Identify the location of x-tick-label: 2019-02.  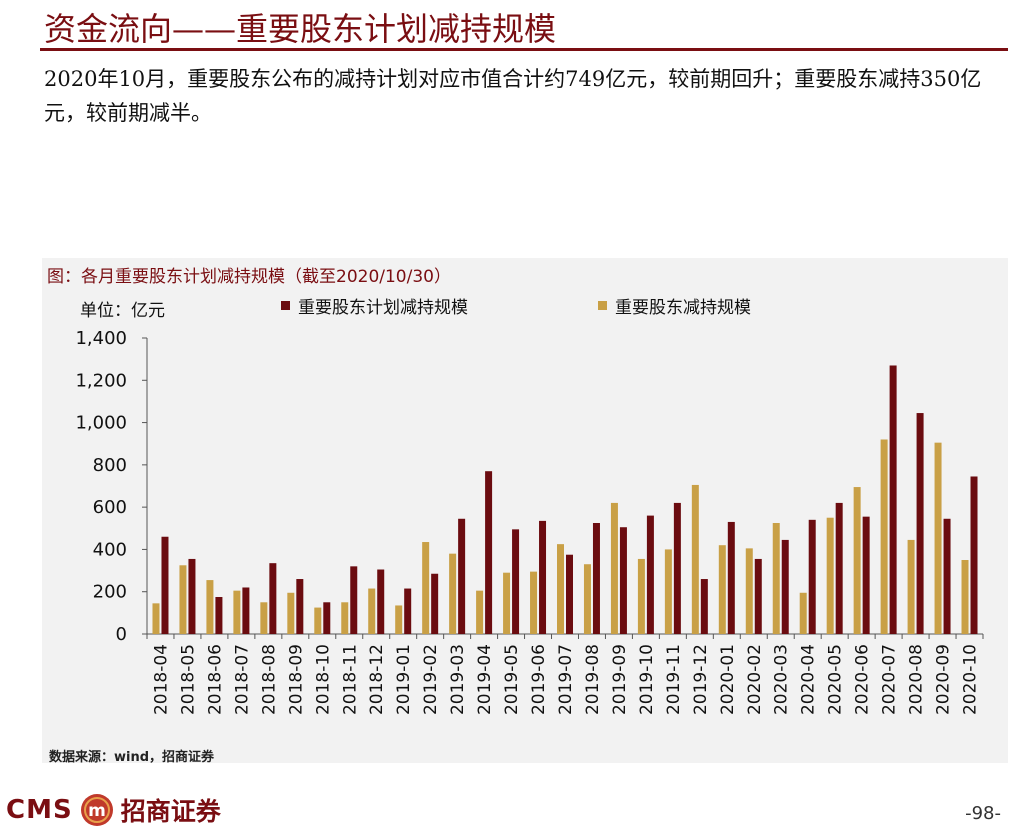
(431, 679).